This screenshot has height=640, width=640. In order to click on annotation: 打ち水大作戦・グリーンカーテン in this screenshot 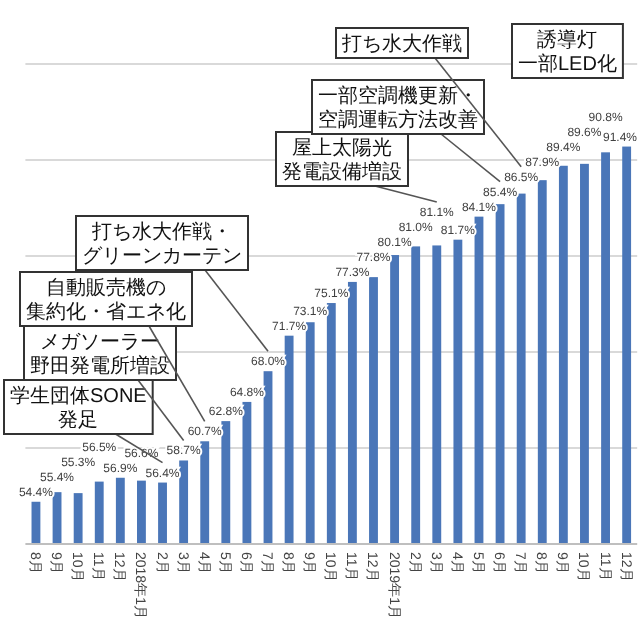, I will do `click(162, 244)`.